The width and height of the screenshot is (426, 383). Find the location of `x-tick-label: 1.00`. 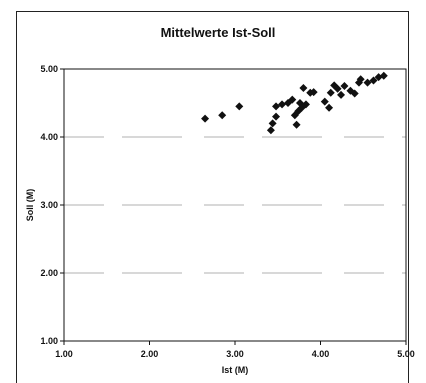

x-tick-label: 1.00 is located at coordinates (64, 354).